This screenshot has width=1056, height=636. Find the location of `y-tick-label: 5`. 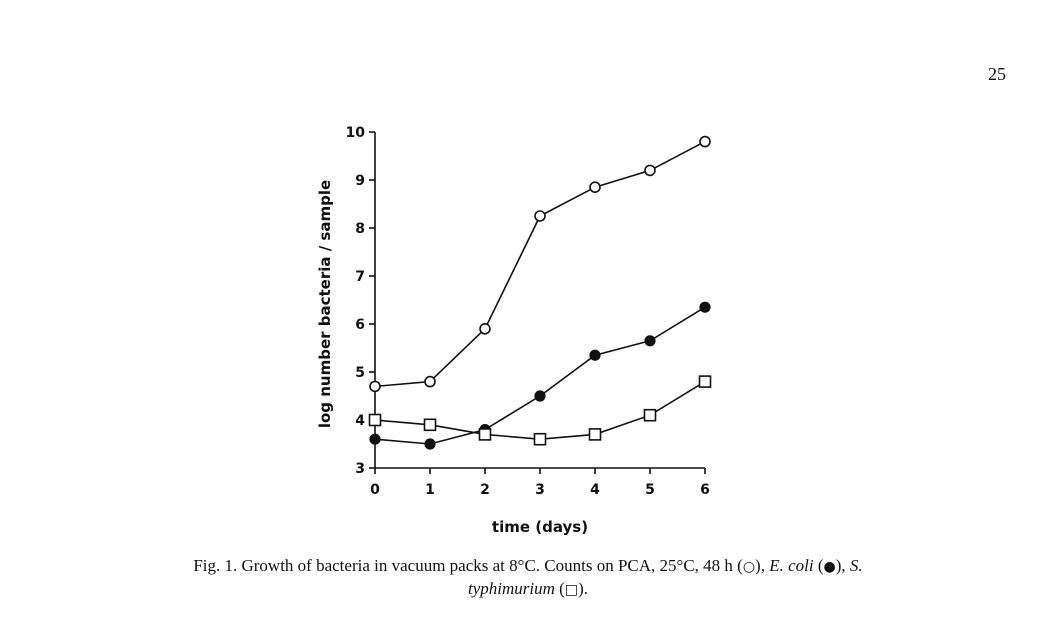

y-tick-label: 5 is located at coordinates (360, 373).